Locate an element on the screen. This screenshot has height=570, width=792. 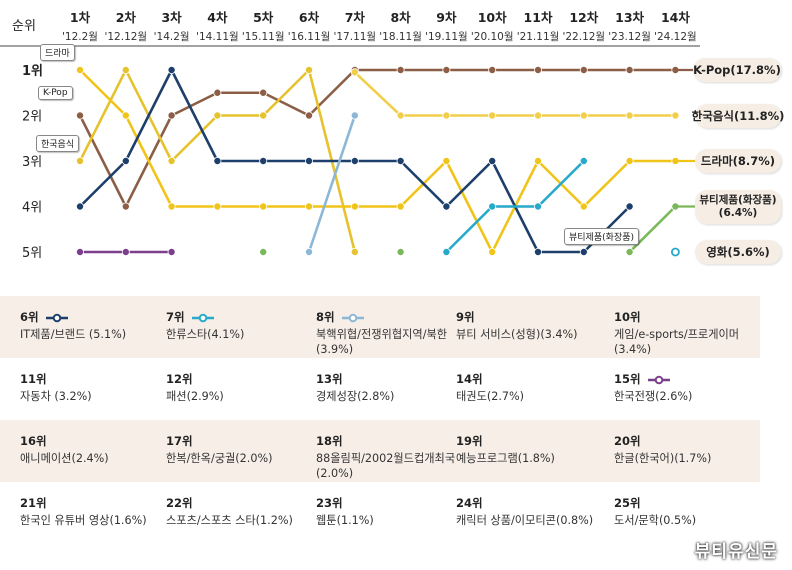
round-date: '14.2월 is located at coordinates (172, 37).